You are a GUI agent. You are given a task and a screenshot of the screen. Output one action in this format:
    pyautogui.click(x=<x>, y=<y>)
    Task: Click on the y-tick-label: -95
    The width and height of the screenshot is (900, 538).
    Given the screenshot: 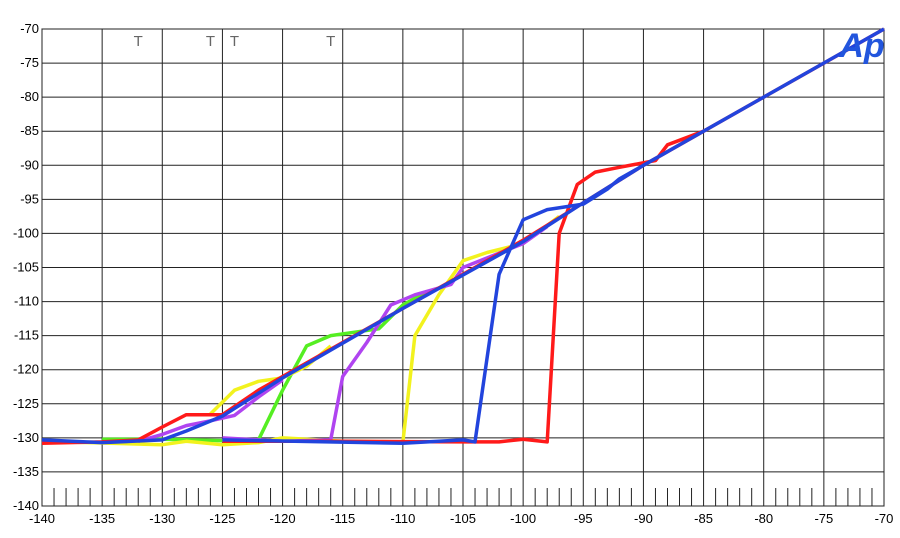 What is the action you would take?
    pyautogui.click(x=29, y=198)
    